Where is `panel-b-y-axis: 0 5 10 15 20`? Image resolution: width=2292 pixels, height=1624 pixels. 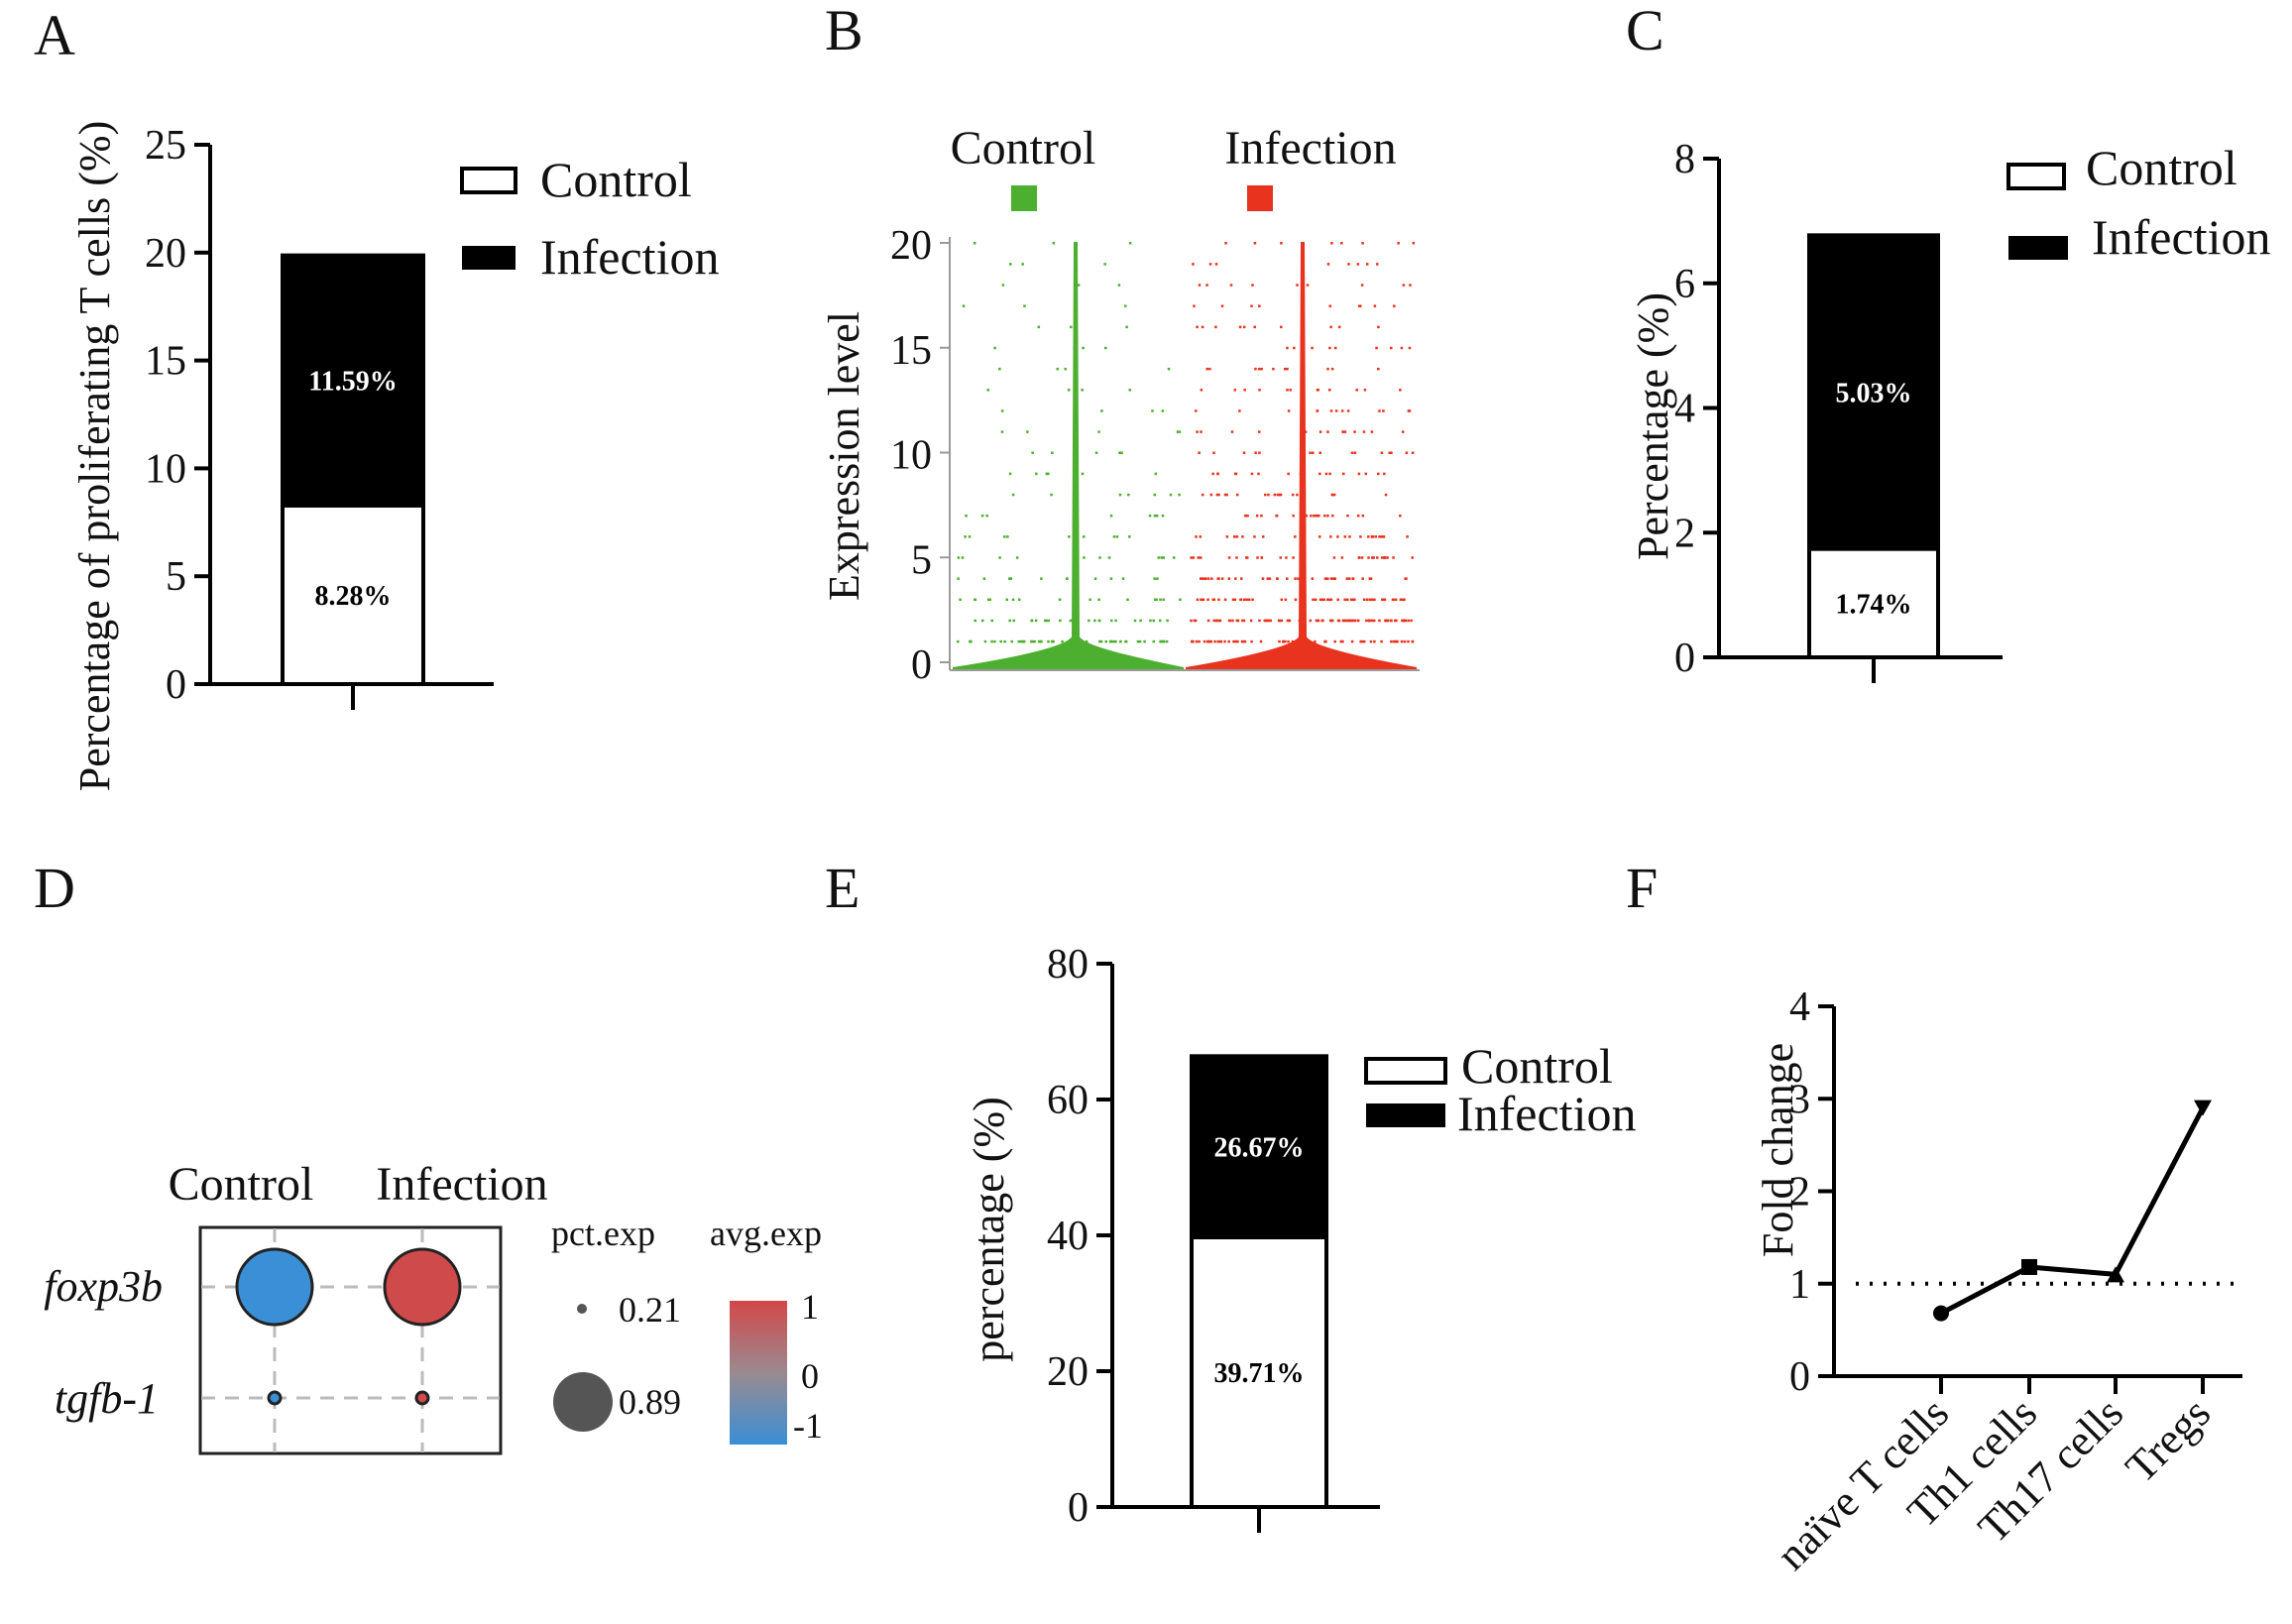
panel-b-y-axis: 0 5 10 15 20 is located at coordinates (1155, 455).